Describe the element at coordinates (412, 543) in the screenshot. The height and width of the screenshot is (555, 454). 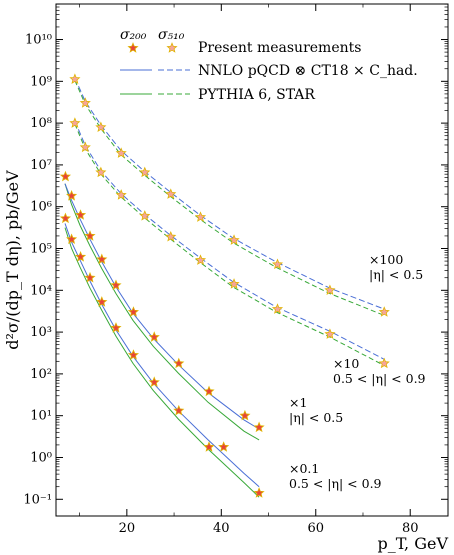
I see `x-axis-title: p_T, GeV` at that location.